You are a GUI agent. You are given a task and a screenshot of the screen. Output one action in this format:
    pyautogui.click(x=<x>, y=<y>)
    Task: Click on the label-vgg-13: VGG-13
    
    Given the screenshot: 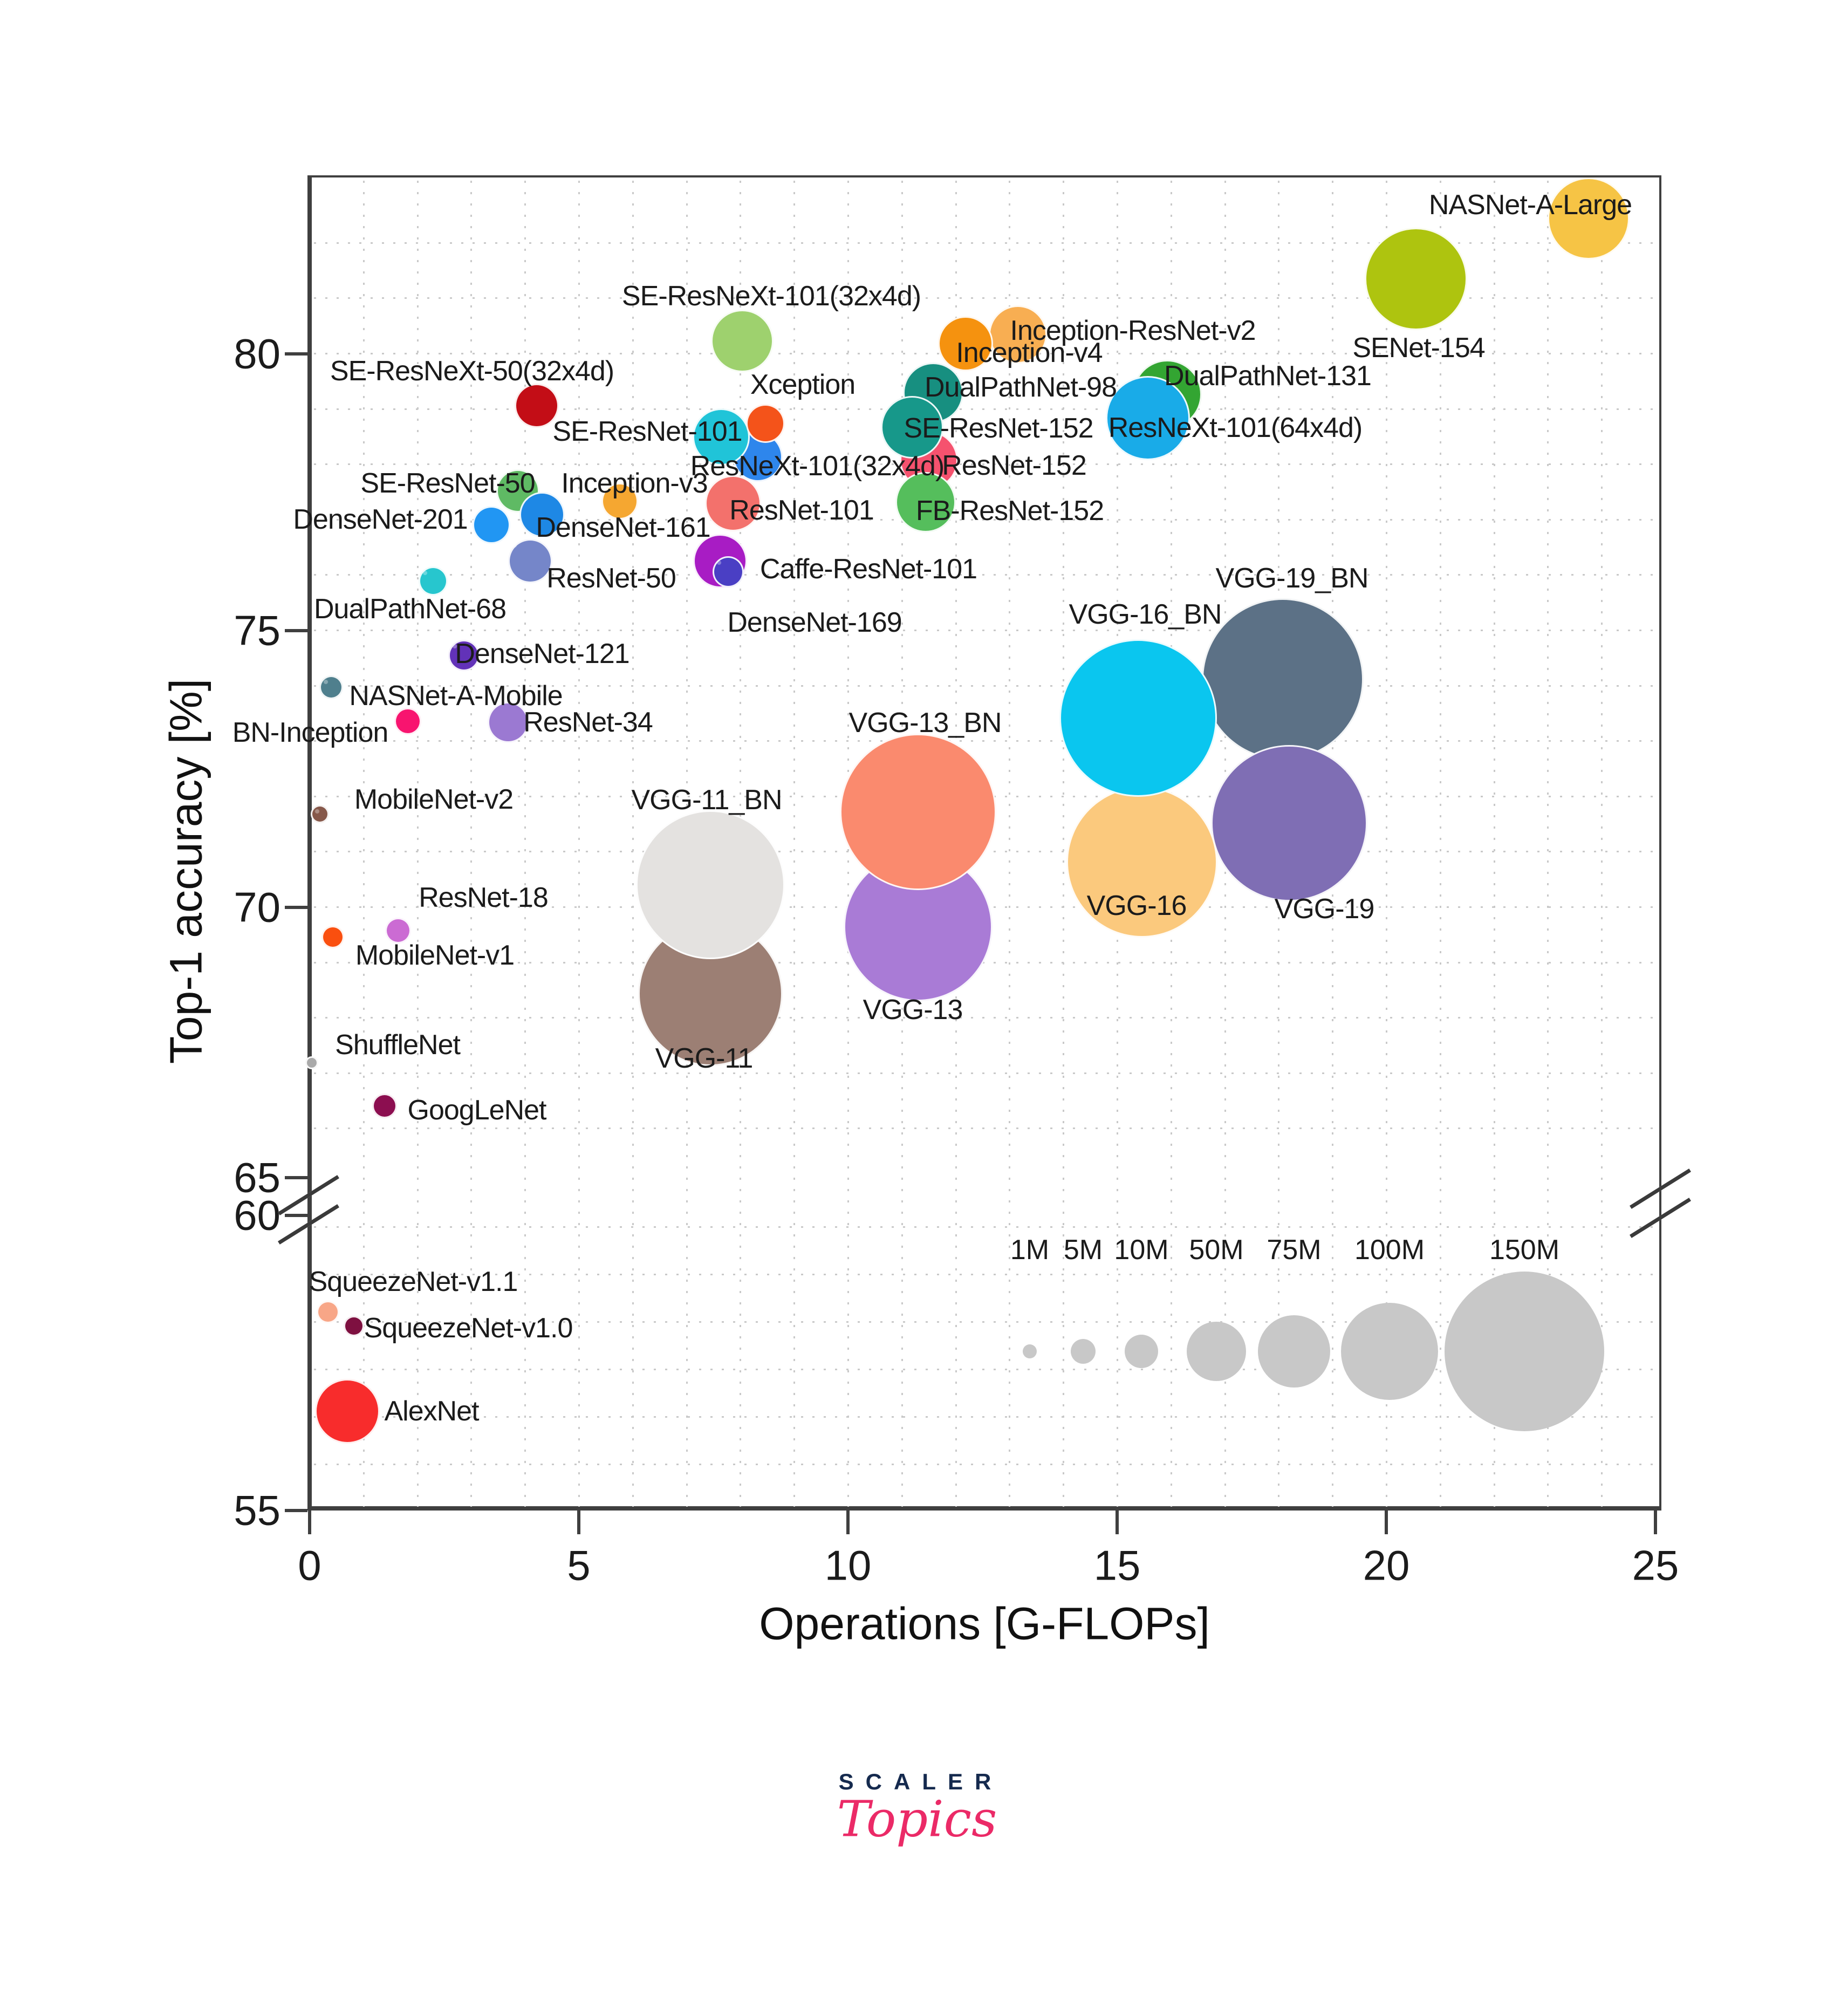 What is the action you would take?
    pyautogui.click(x=913, y=1010)
    